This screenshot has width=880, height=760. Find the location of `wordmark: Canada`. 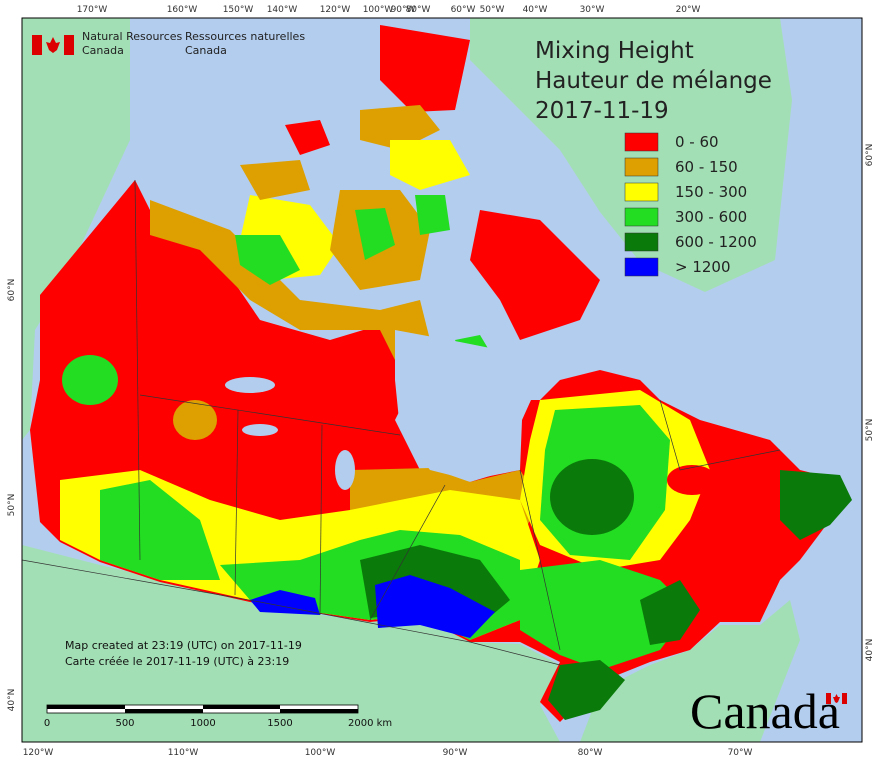

wordmark: Canada is located at coordinates (765, 711).